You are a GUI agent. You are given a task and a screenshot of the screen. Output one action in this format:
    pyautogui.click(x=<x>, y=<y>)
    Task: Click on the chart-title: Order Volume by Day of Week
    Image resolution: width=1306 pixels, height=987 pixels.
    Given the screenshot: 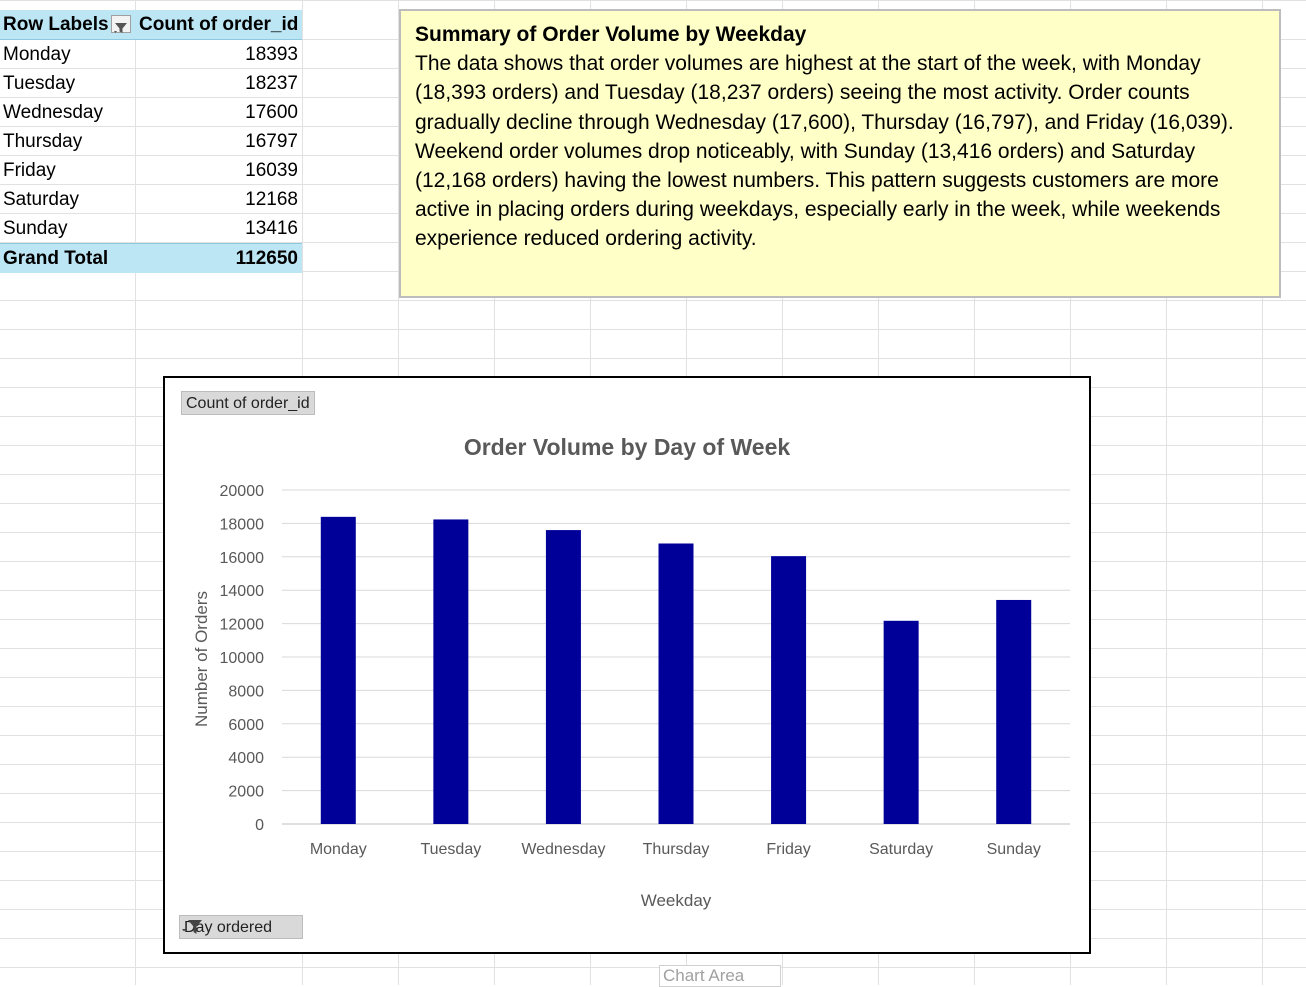 What is the action you would take?
    pyautogui.click(x=627, y=447)
    